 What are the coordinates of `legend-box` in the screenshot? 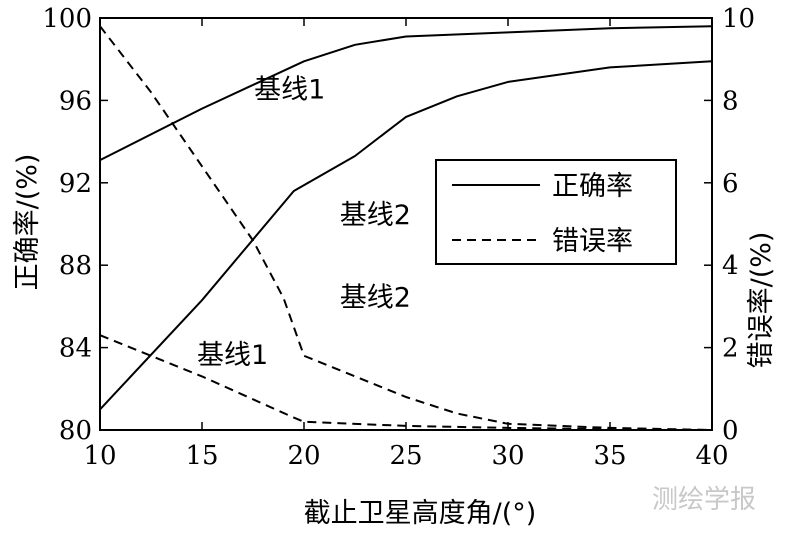 It's located at (556, 212).